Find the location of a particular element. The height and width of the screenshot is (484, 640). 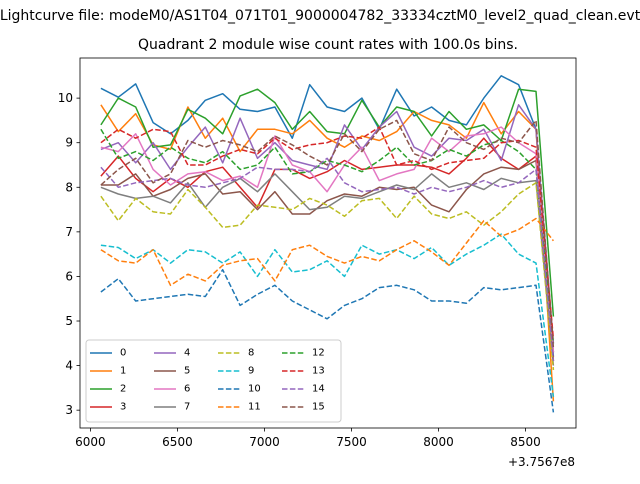

legend-label-6: 6 is located at coordinates (187, 389).